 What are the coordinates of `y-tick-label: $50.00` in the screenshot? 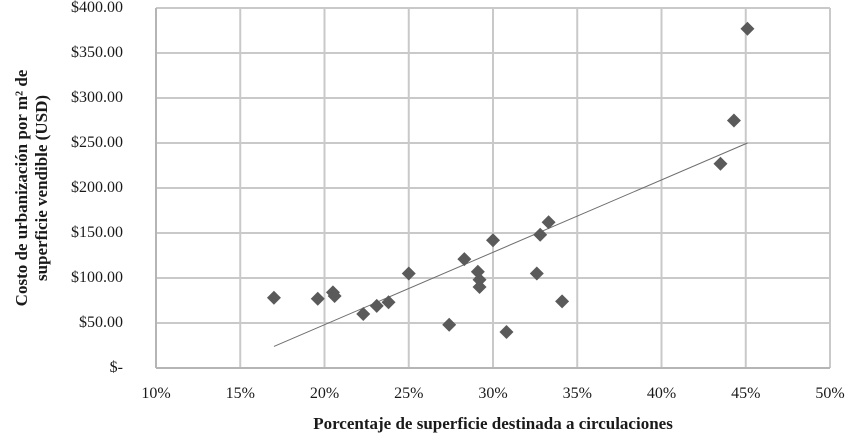 It's located at (101, 322).